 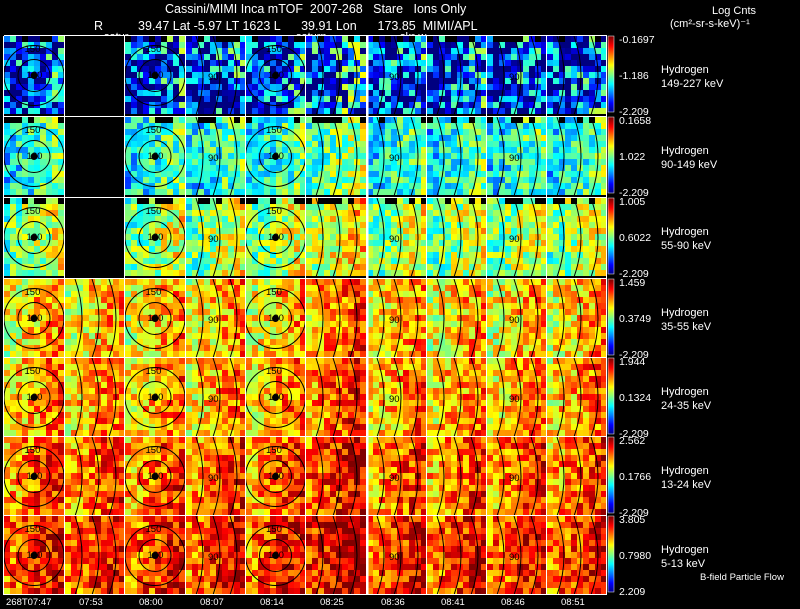 What do you see at coordinates (742, 577) in the screenshot?
I see `footer-note: B-field Particle Flow` at bounding box center [742, 577].